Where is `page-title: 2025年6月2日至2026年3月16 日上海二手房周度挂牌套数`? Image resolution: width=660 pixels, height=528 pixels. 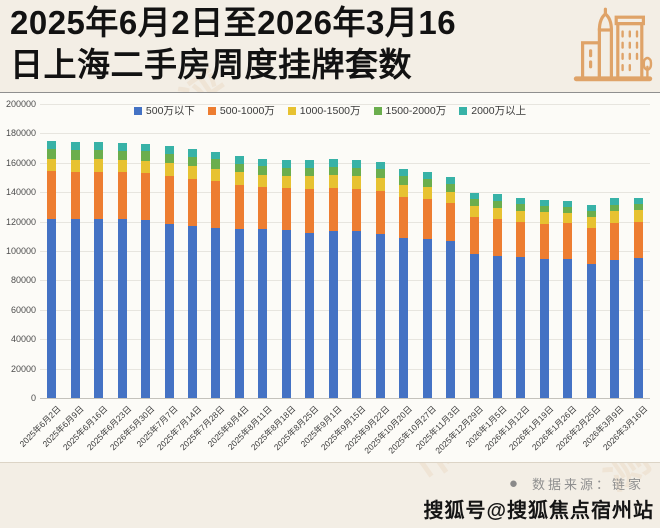
page-title: 2025年6月2日至2026年3月16 日上海二手房周度挂牌套数 is located at coordinates (292, 43).